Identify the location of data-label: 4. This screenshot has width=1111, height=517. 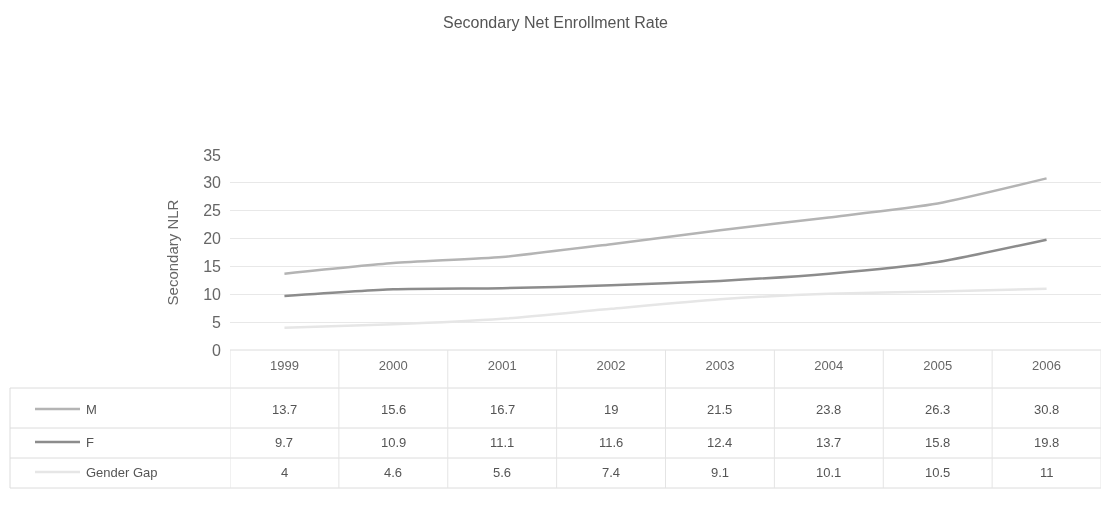
(285, 472).